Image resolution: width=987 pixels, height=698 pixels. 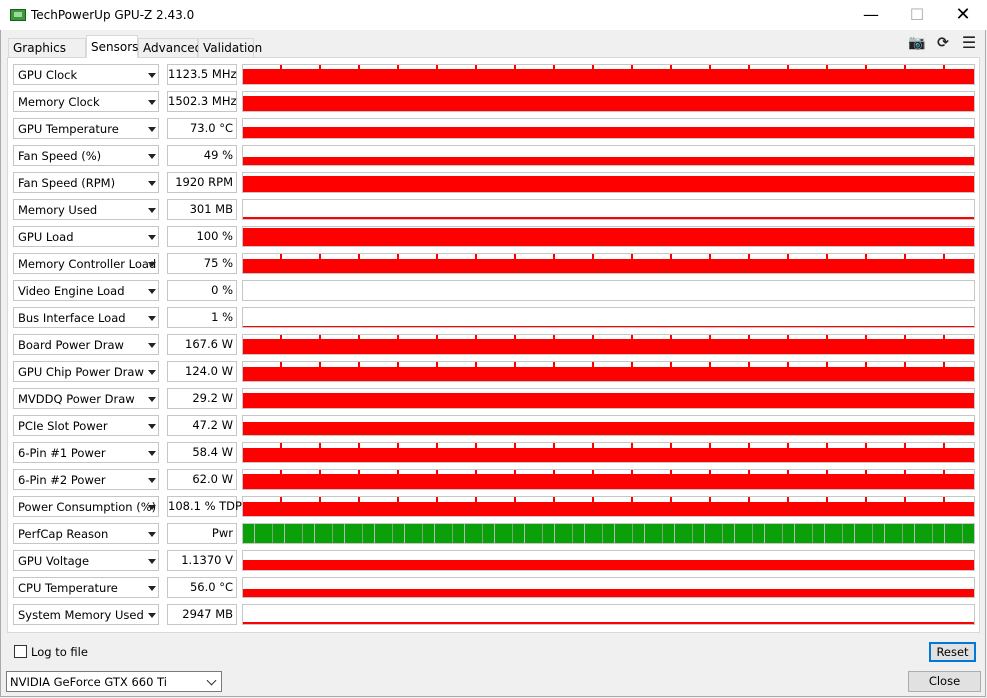 What do you see at coordinates (86, 128) in the screenshot?
I see `sensor-name-dropdown: GPU Temperature` at bounding box center [86, 128].